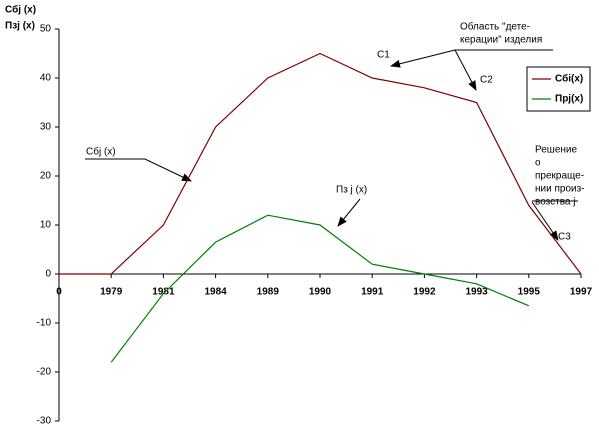 The image size is (599, 435). I want to click on annotation: возства j, so click(555, 202).